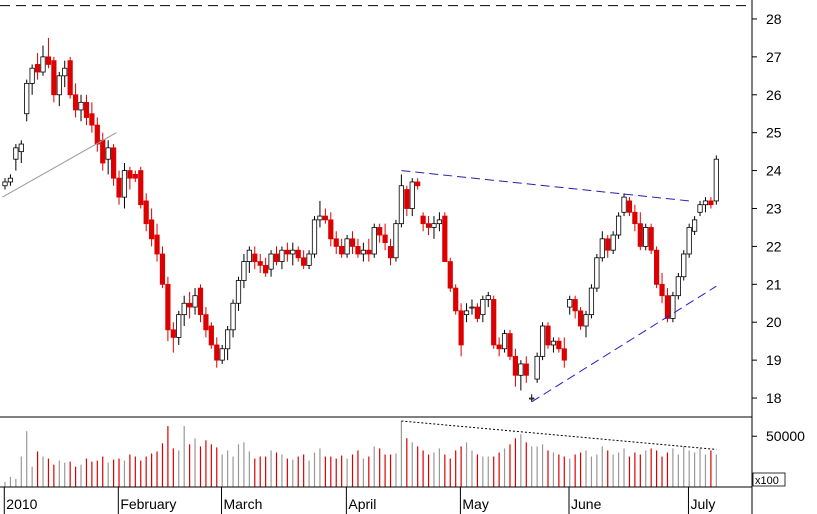 This screenshot has width=817, height=514. What do you see at coordinates (774, 322) in the screenshot?
I see `price-tick-label: 20` at bounding box center [774, 322].